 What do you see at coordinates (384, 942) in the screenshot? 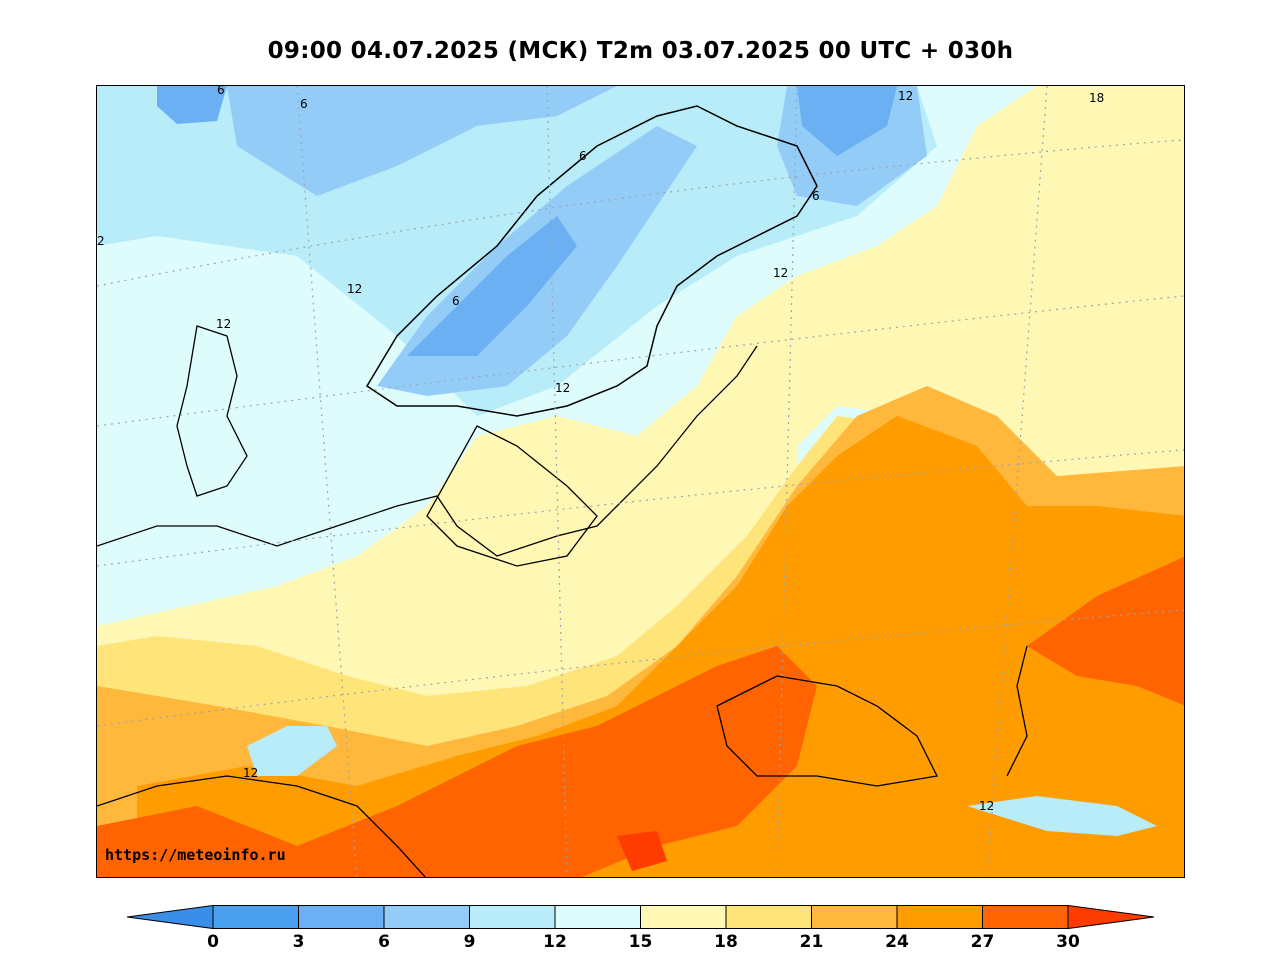
I see `colorbar-tick-label: 6` at bounding box center [384, 942].